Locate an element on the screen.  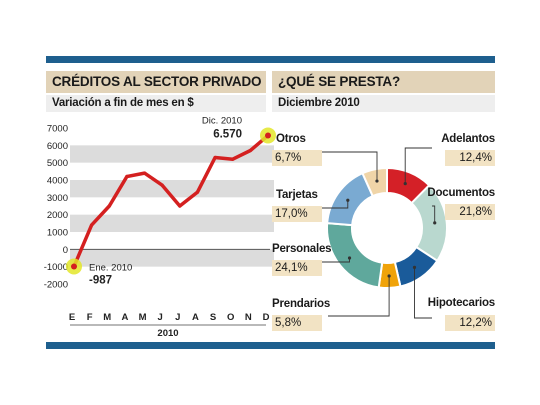
slice-otros is located at coordinates (374, 182).